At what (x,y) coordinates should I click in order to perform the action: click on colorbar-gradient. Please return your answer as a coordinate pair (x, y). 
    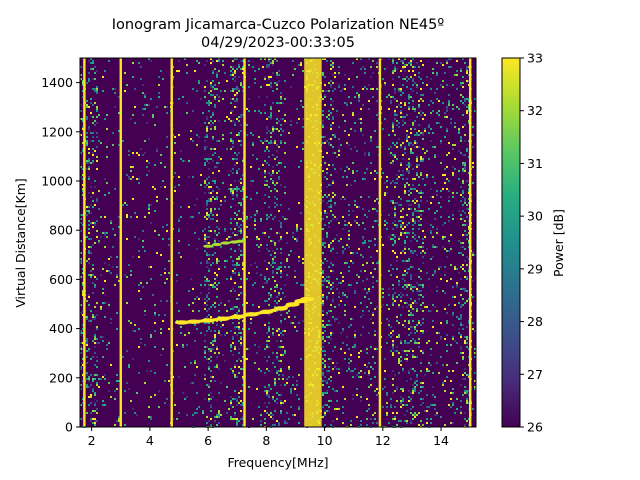
    Looking at the image, I should click on (511, 242).